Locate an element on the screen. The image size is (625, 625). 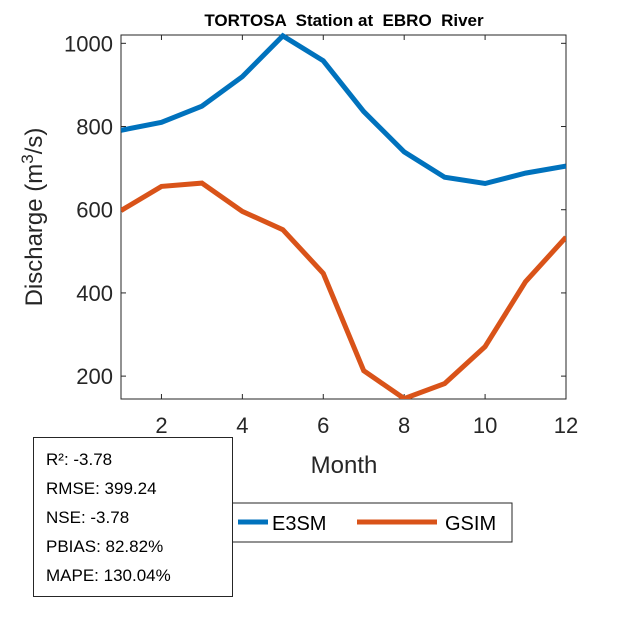
y-tick-label: 400 is located at coordinates (94, 293).